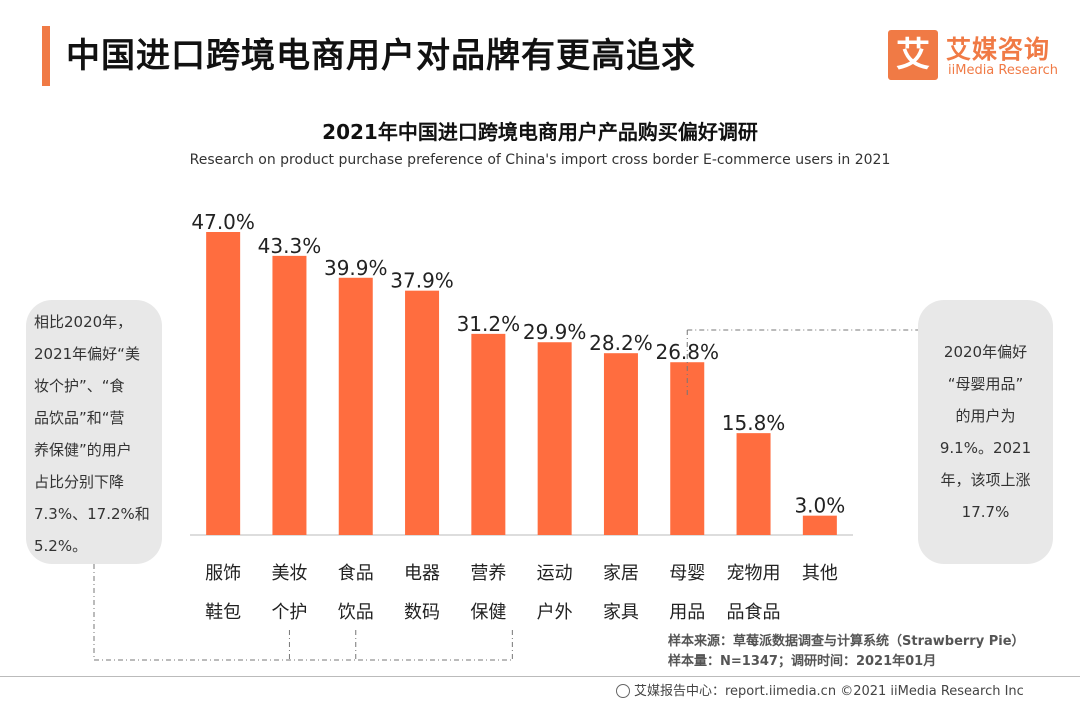  Describe the element at coordinates (985, 384) in the screenshot. I see `right-annotation-line: “母婴用品”` at that location.